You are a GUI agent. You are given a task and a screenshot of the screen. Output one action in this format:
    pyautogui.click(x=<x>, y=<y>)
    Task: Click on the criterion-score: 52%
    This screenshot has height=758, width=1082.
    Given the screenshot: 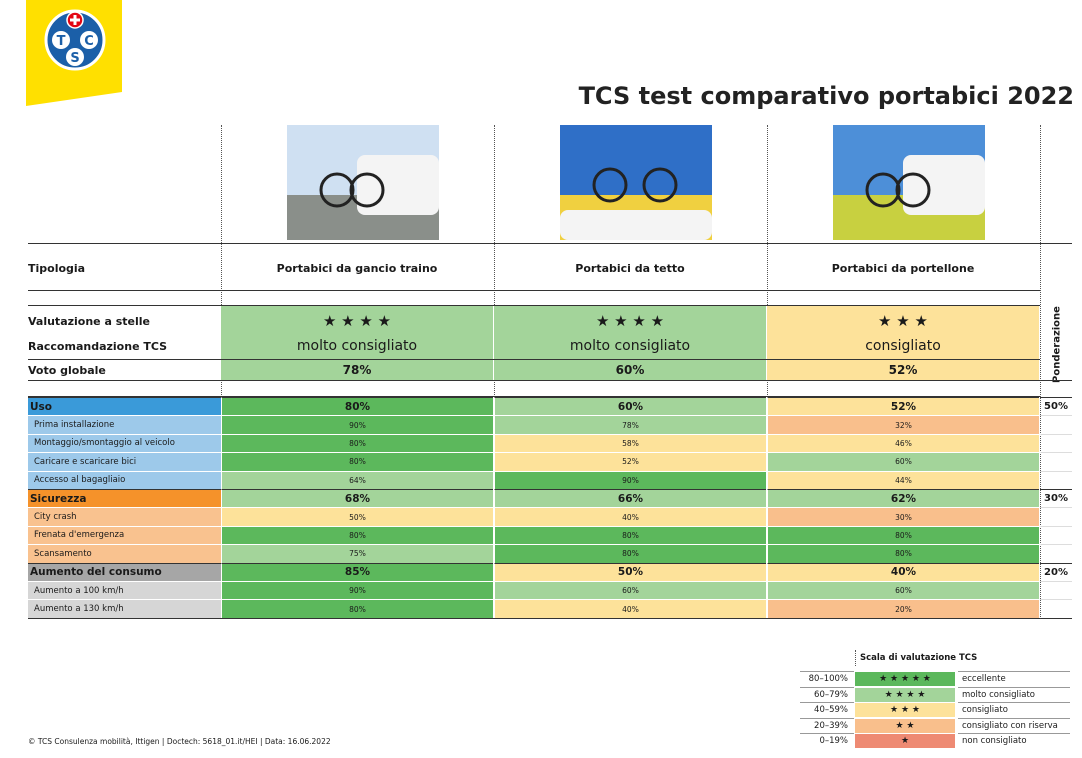 What is the action you would take?
    pyautogui.click(x=630, y=461)
    